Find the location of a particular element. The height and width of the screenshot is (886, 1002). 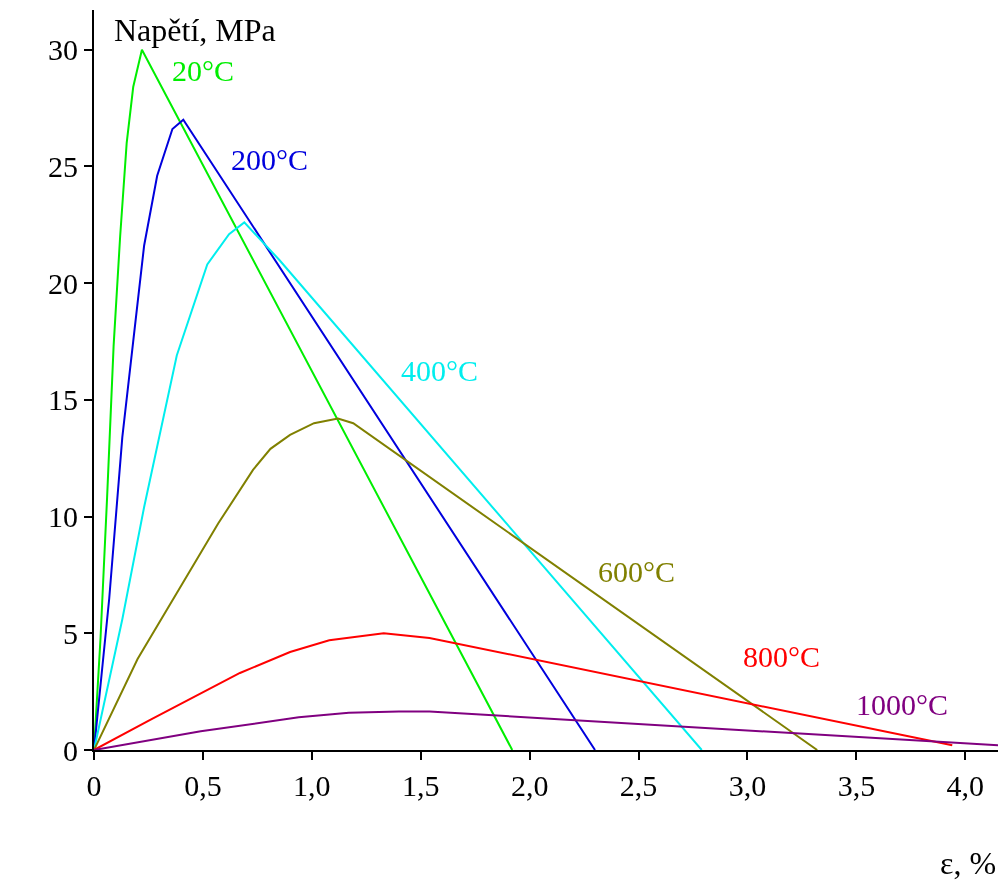

x-tick-label: 4,0 is located at coordinates (965, 785).